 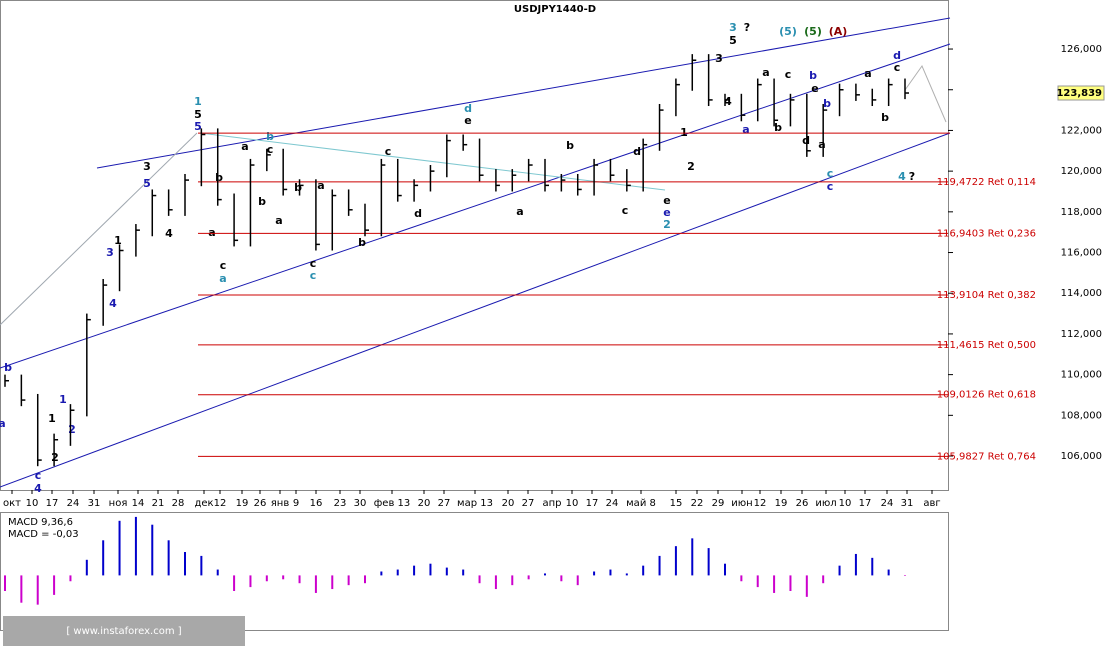 What do you see at coordinates (242, 503) in the screenshot?
I see `x-tick-label: 19` at bounding box center [242, 503].